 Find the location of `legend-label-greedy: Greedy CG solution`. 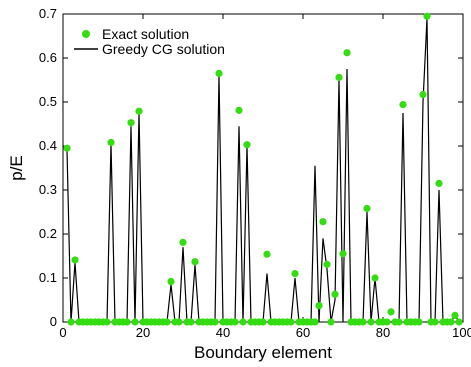

legend-label-greedy: Greedy CG solution is located at coordinates (163, 49).